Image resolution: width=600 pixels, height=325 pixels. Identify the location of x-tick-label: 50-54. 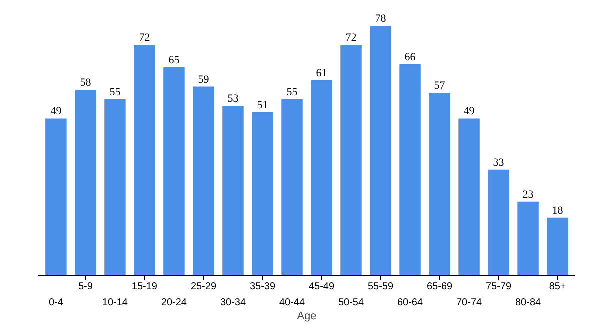
(351, 303).